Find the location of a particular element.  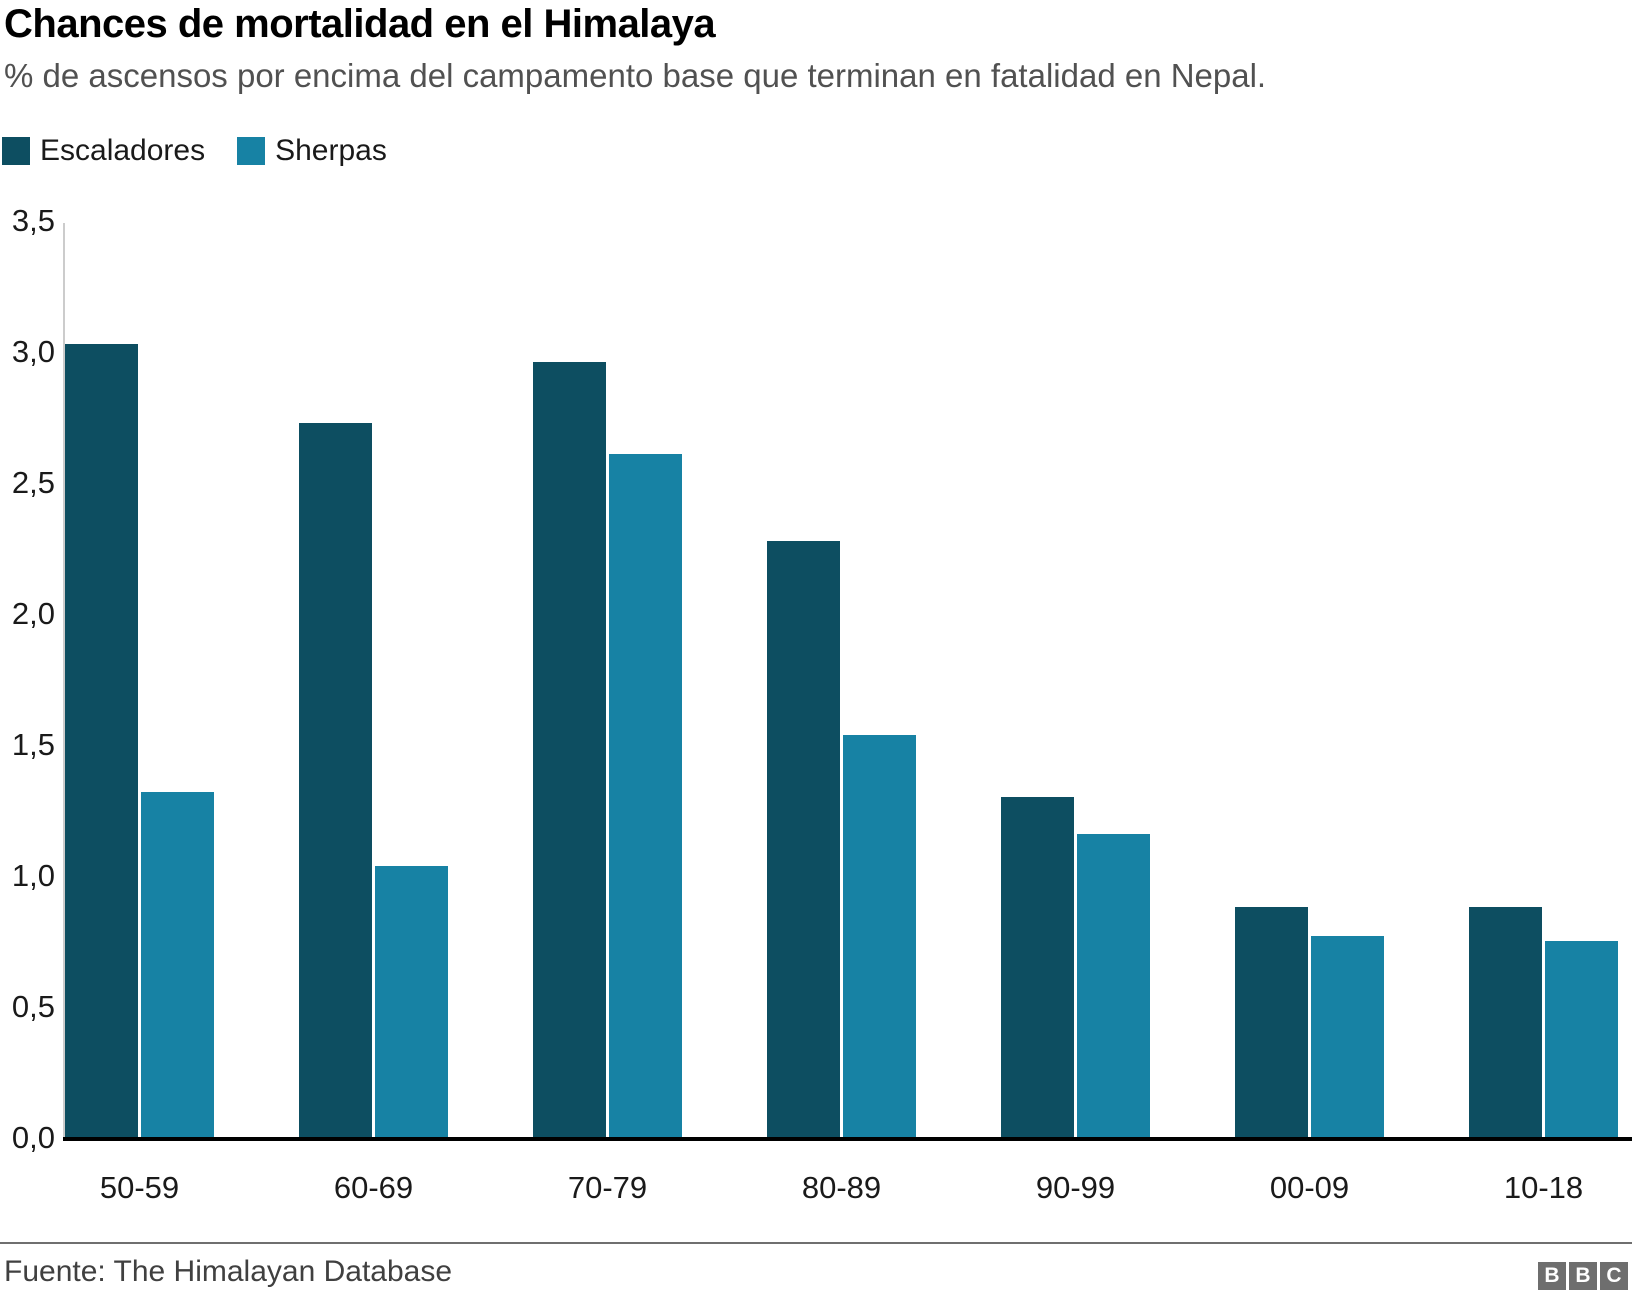

y-tick-label: 1,0 is located at coordinates (33, 875).